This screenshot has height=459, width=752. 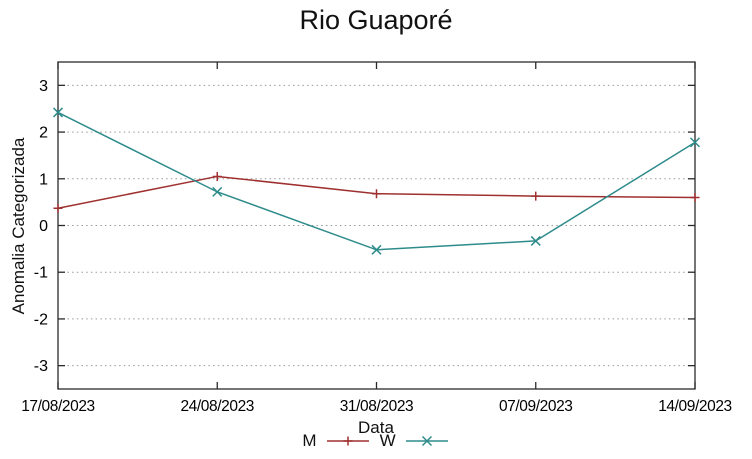 What do you see at coordinates (536, 406) in the screenshot?
I see `x-tick-label: 07/09/2023` at bounding box center [536, 406].